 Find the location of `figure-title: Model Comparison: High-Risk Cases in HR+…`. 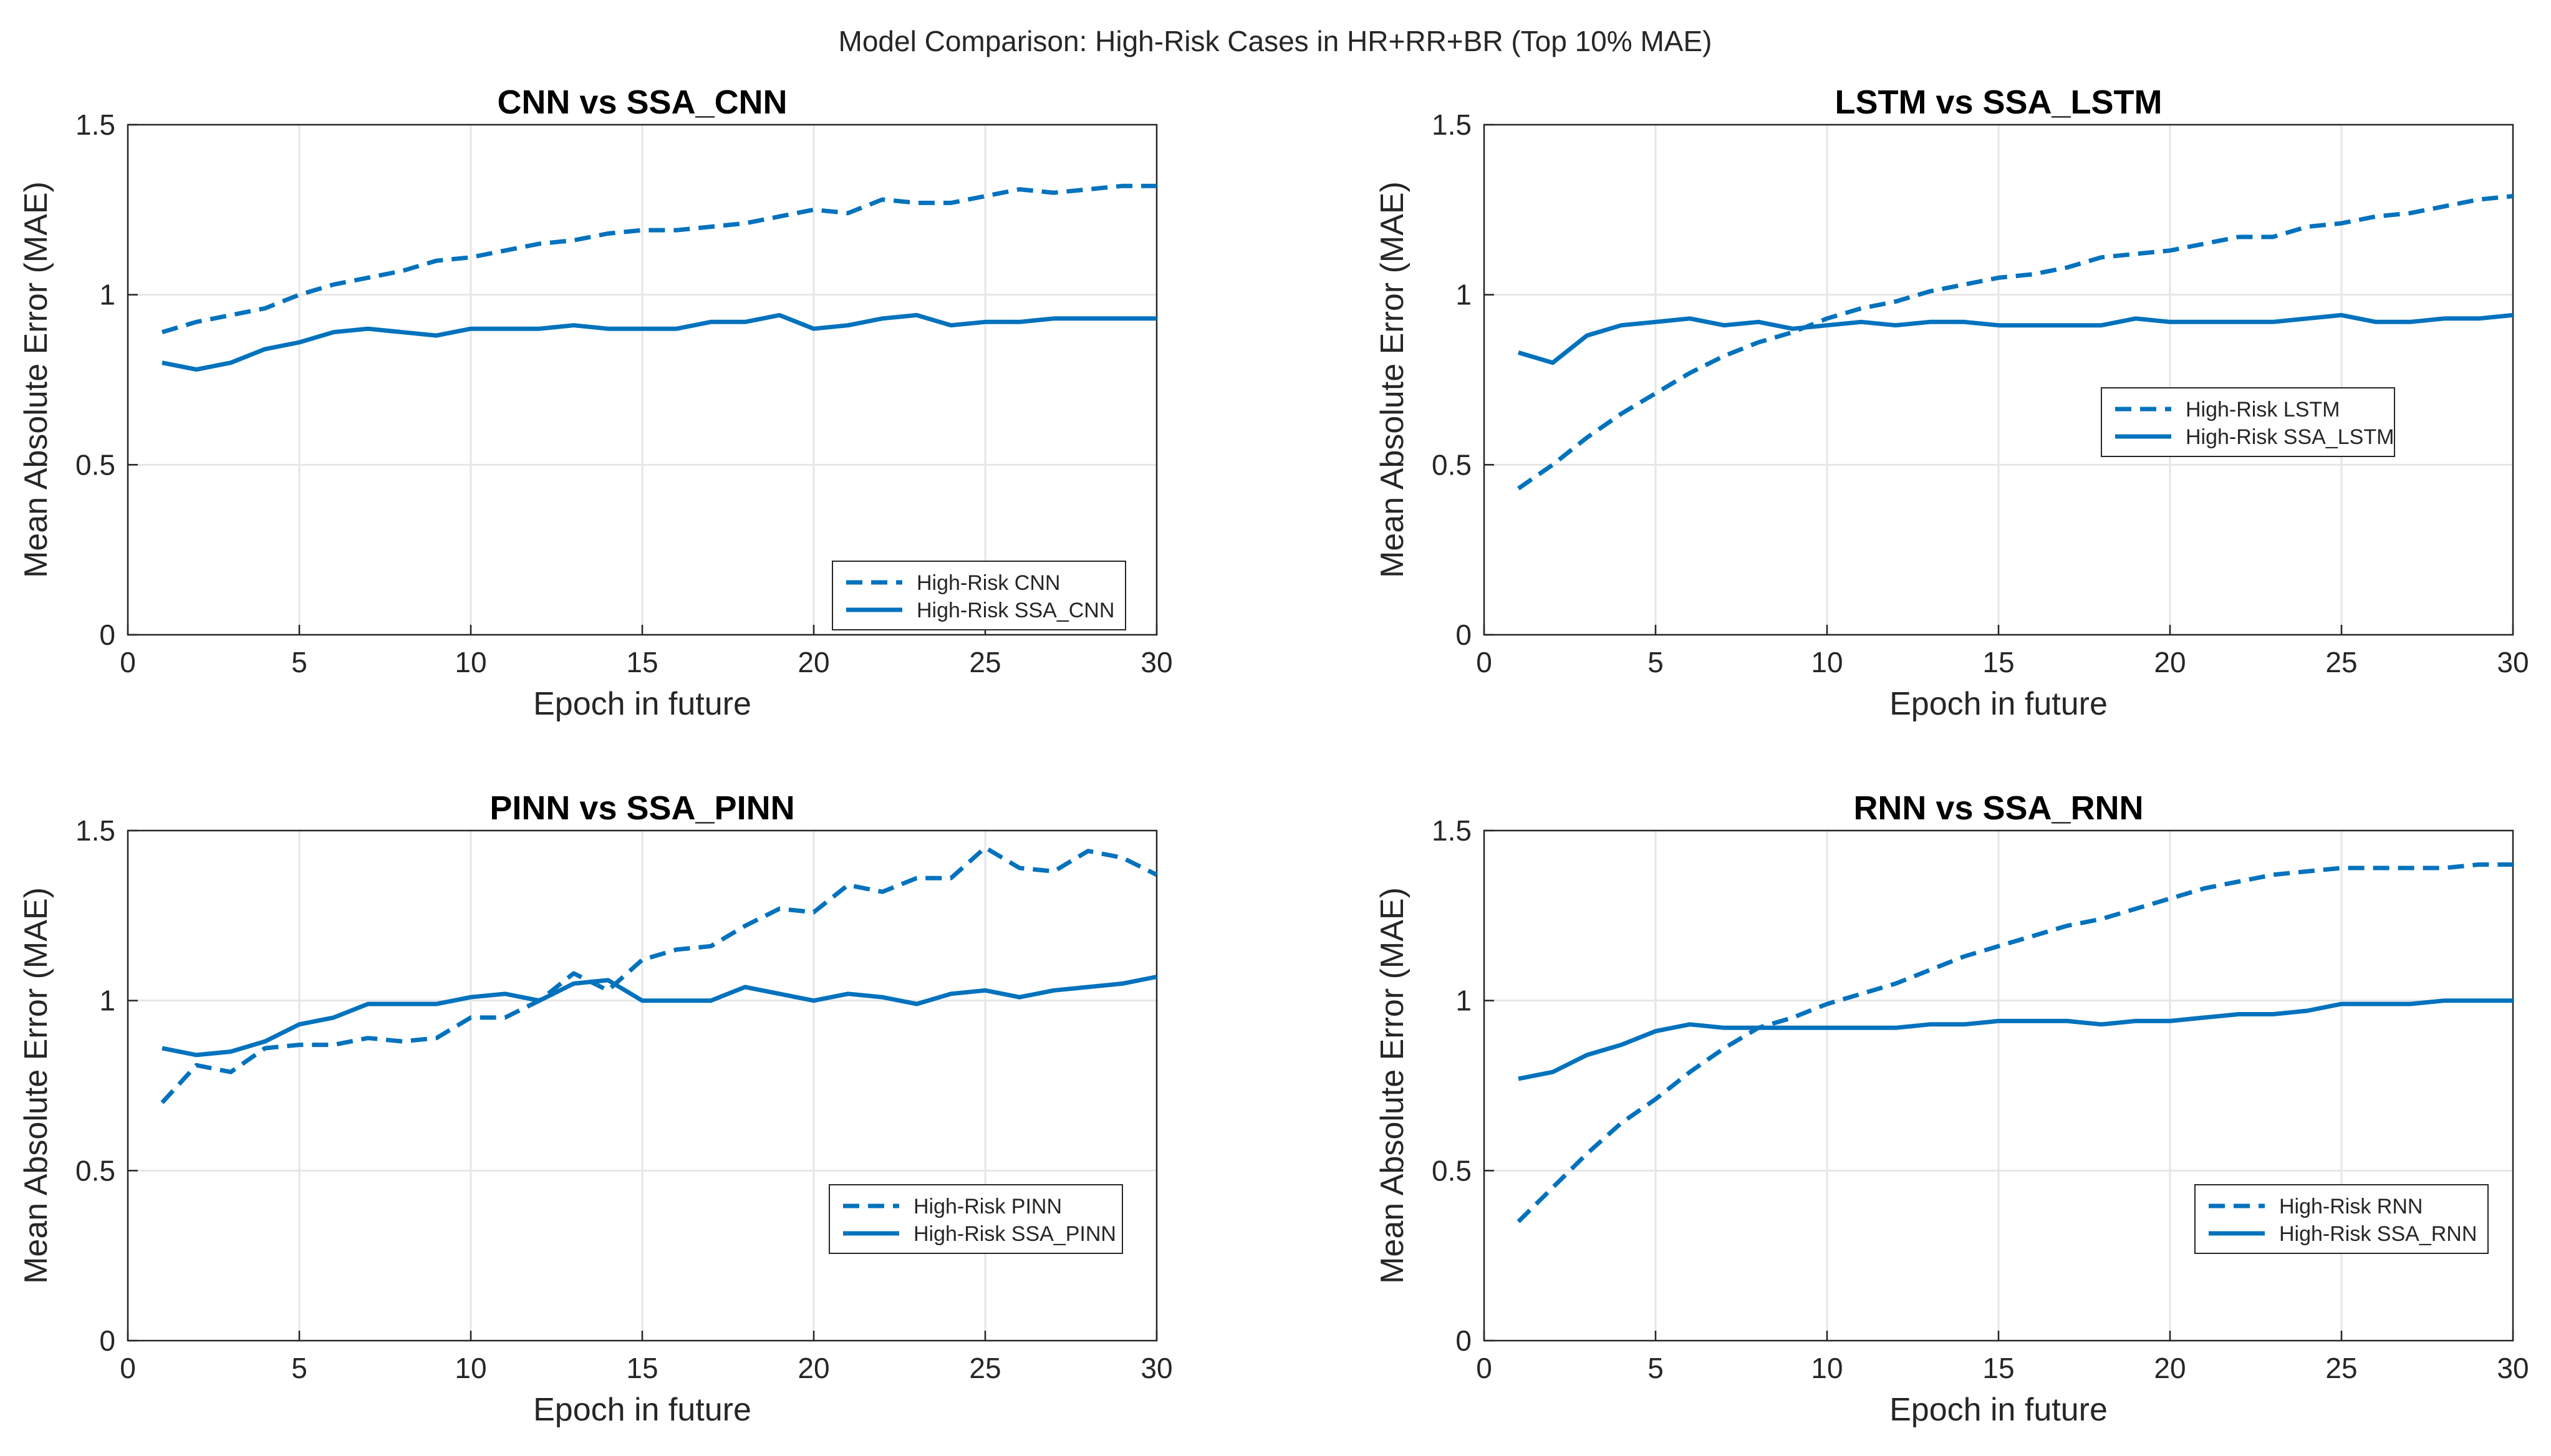

figure-title: Model Comparison: High-Risk Cases in HR+… is located at coordinates (1275, 41).